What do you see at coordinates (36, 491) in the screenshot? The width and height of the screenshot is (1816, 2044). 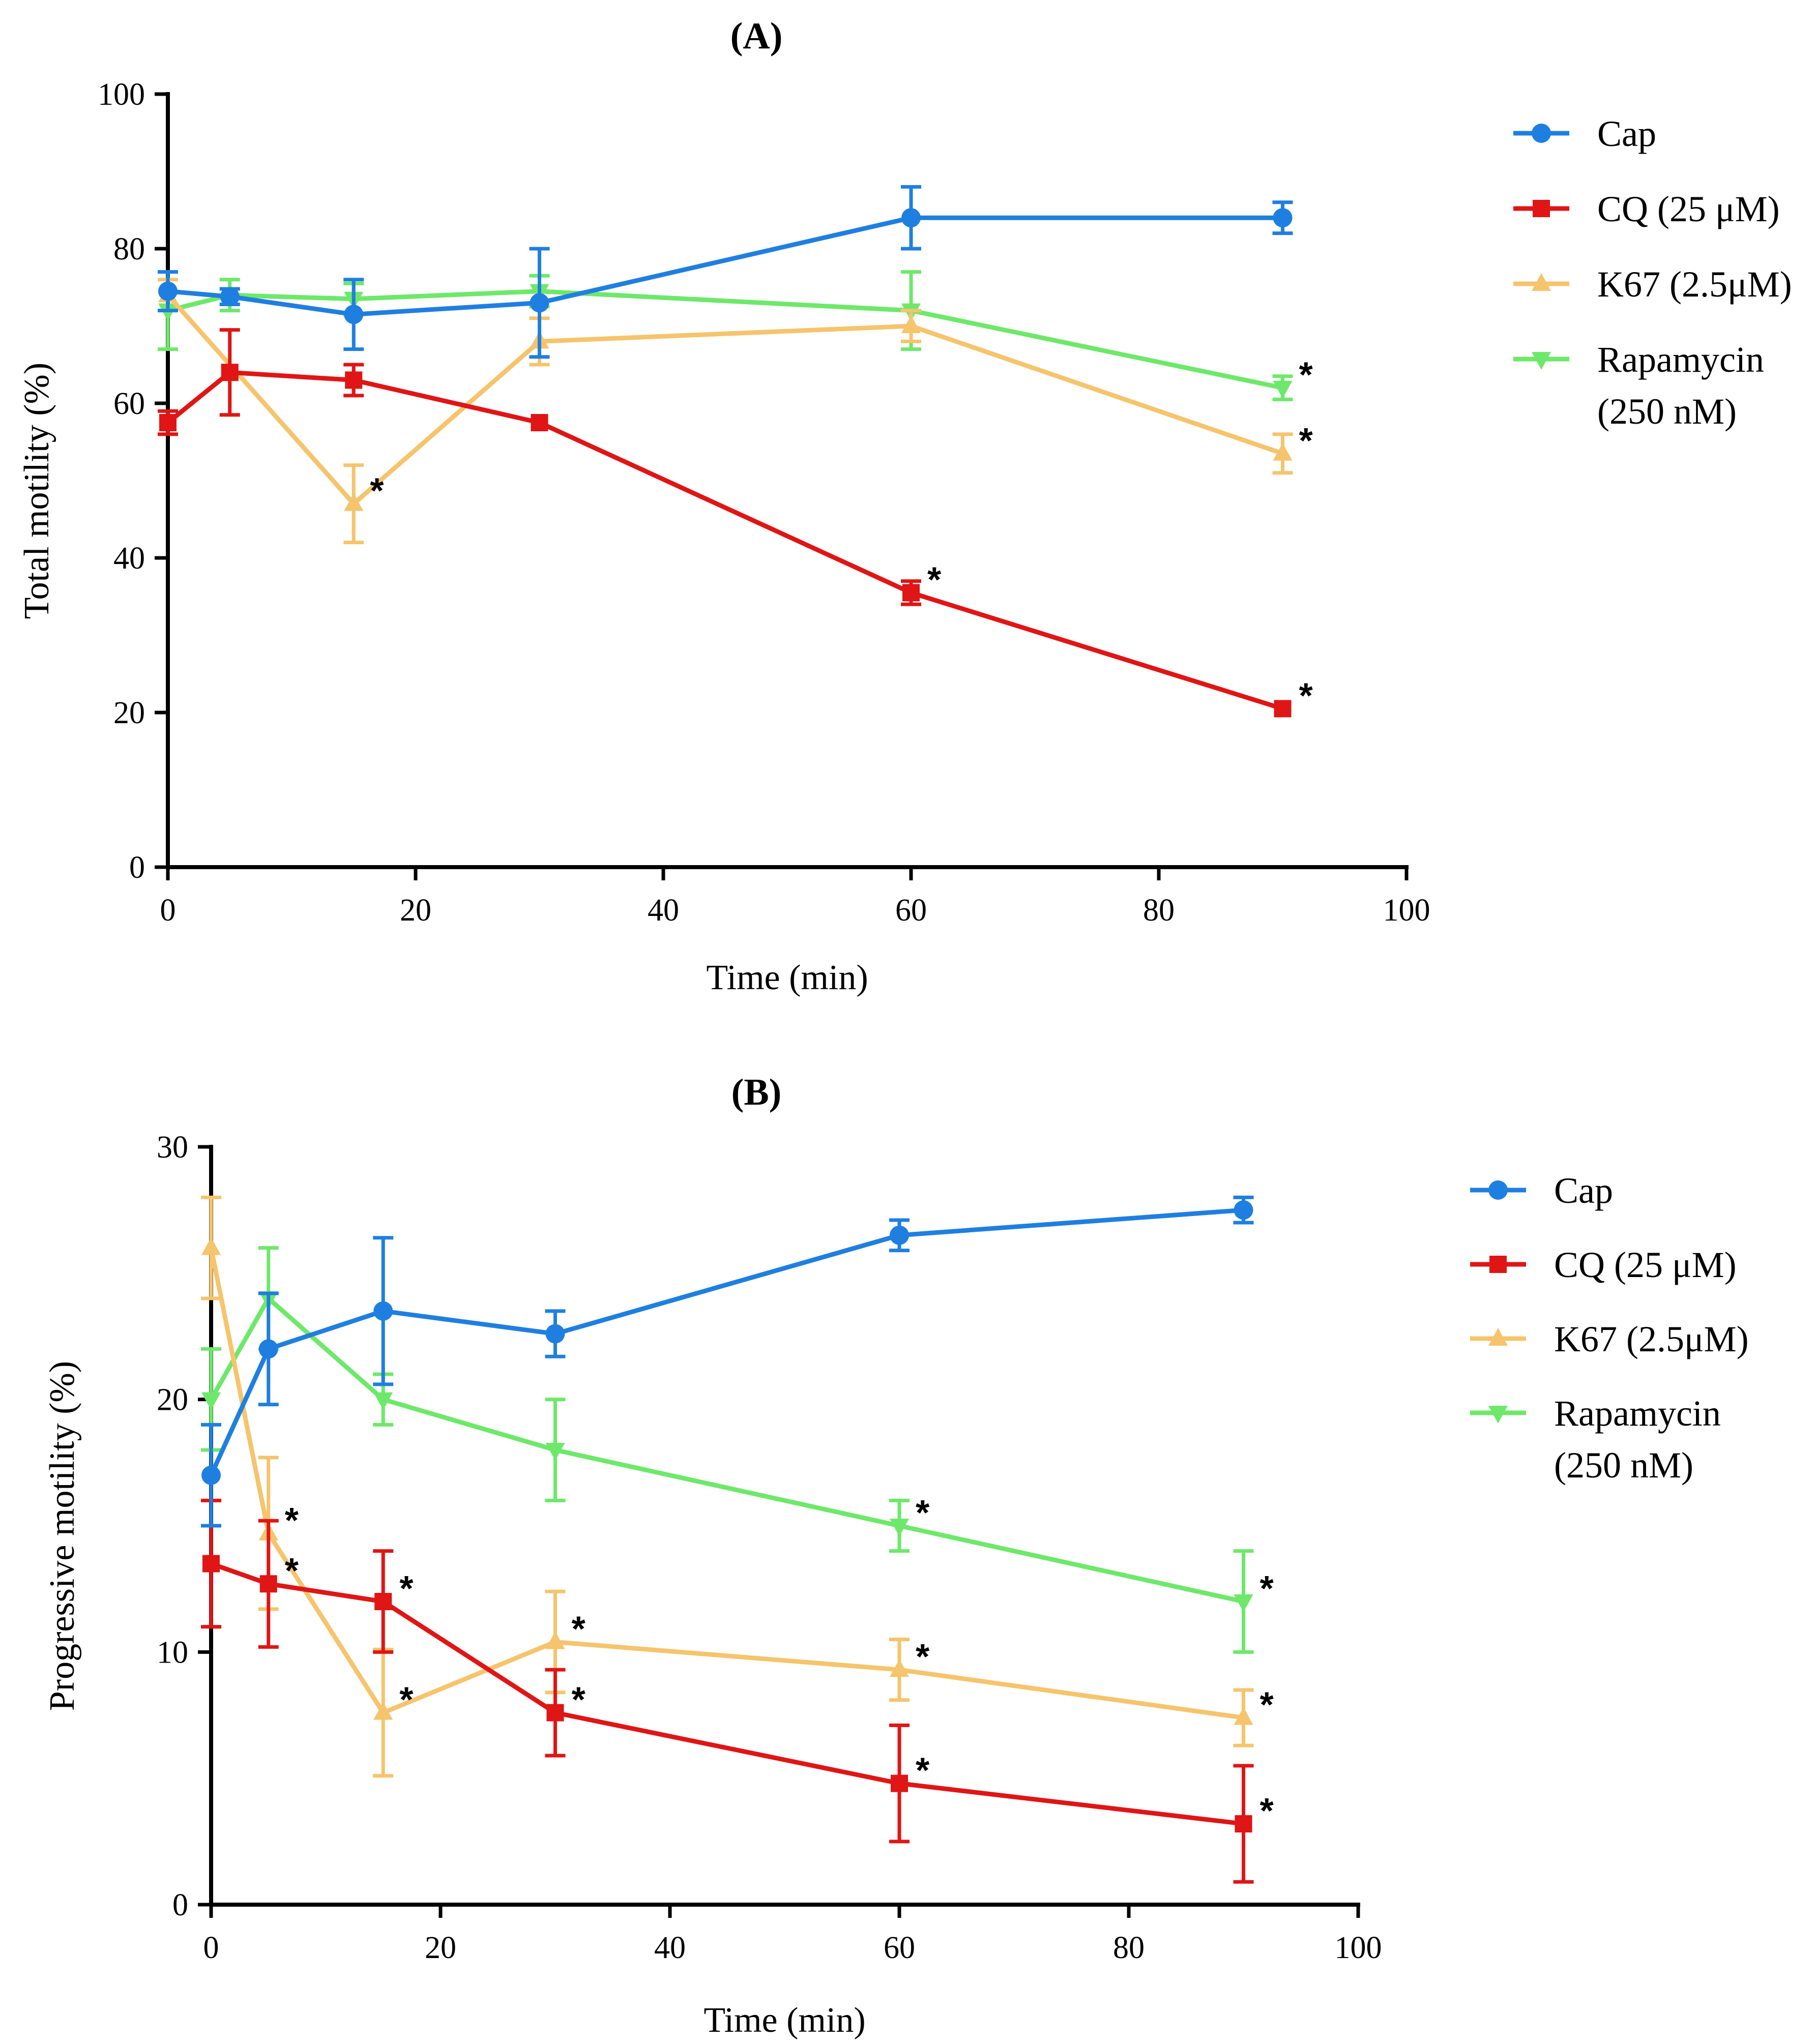 I see `y-axis-label: Total motility (%)` at bounding box center [36, 491].